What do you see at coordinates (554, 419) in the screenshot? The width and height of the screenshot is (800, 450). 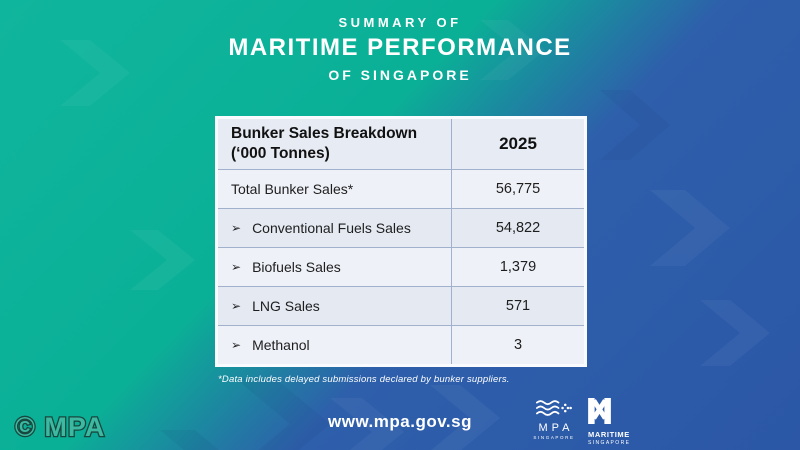 I see `mpa-logo: MPA SINGAPORE` at bounding box center [554, 419].